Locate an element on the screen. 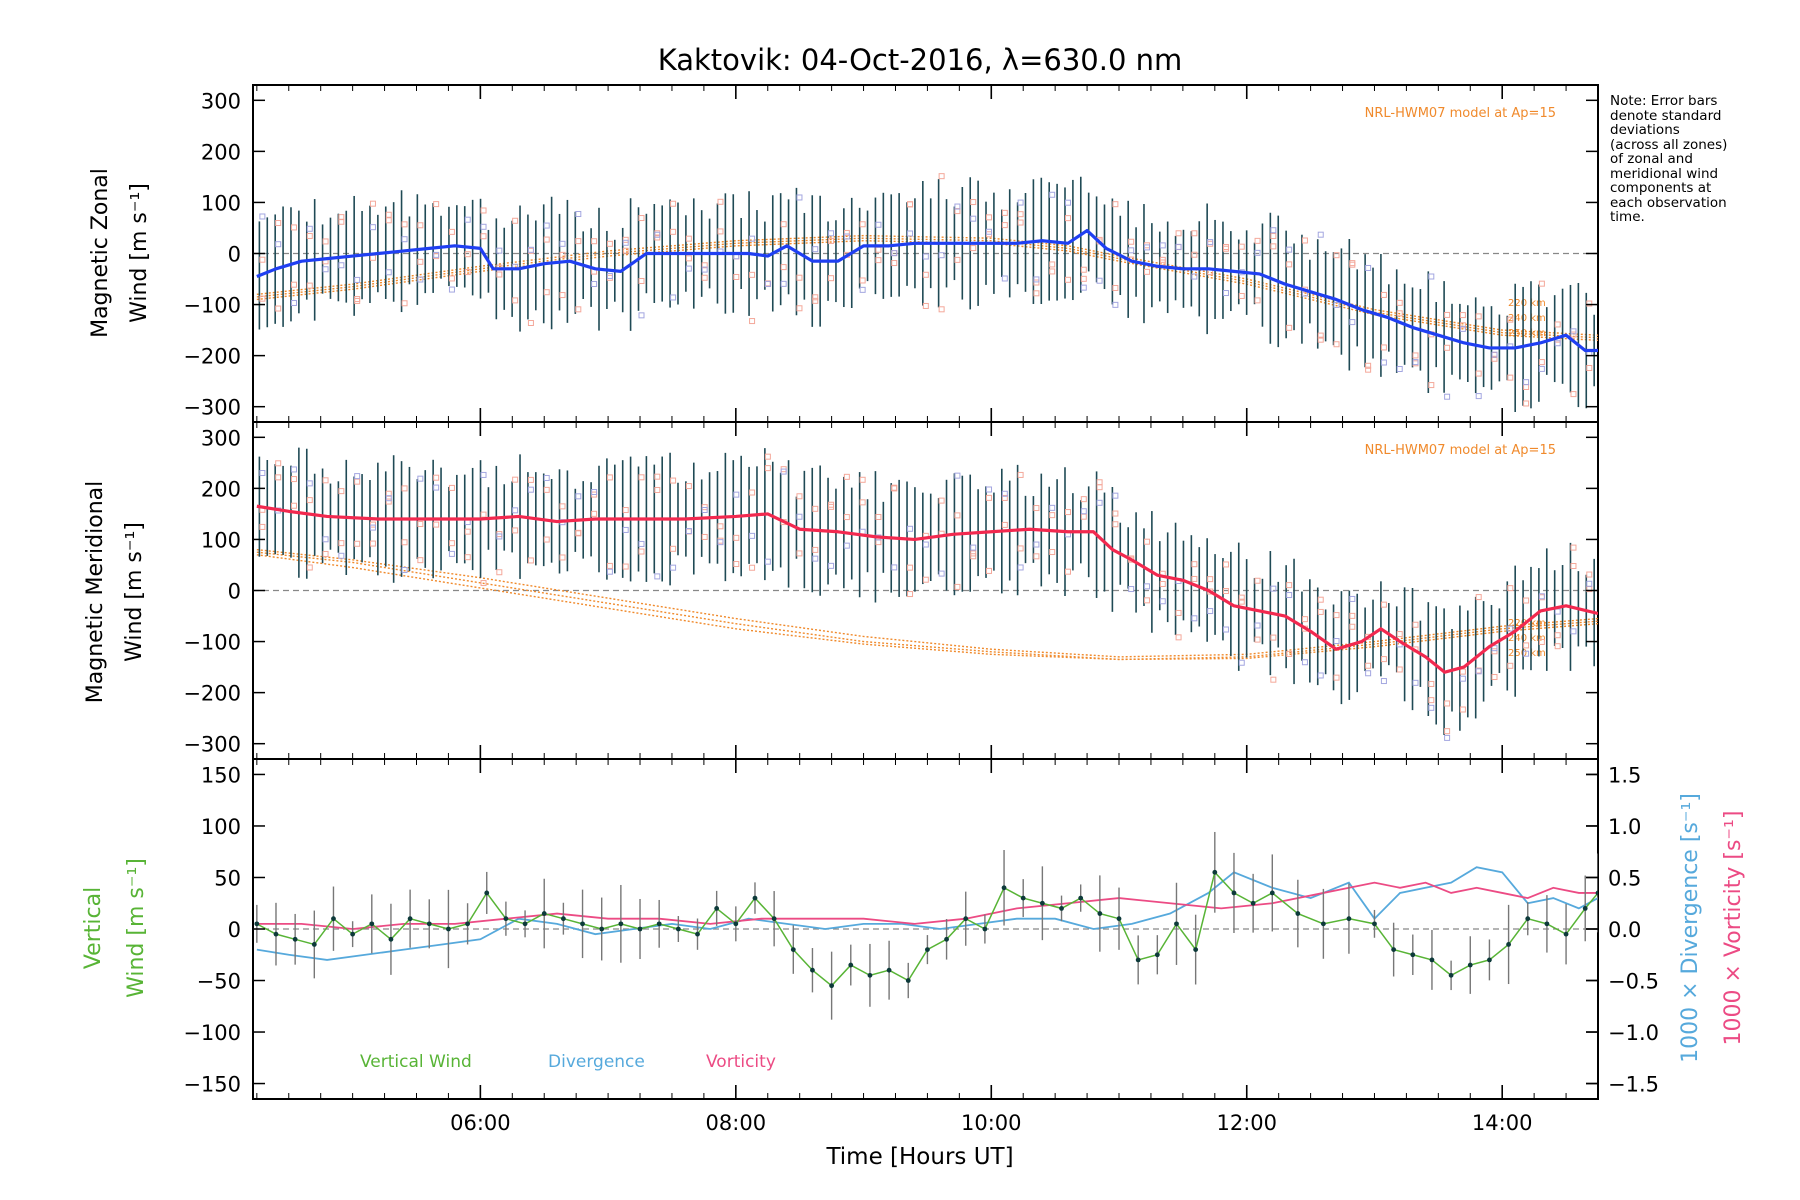 This screenshot has height=1200, width=1800. figure-title: Kaktovik: 04-Oct-2016, λ=630.0 nm is located at coordinates (920, 60).